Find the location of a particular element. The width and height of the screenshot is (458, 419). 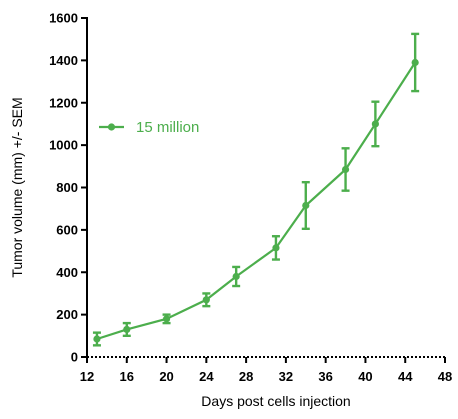

x-tick-label: 44 is located at coordinates (405, 376).